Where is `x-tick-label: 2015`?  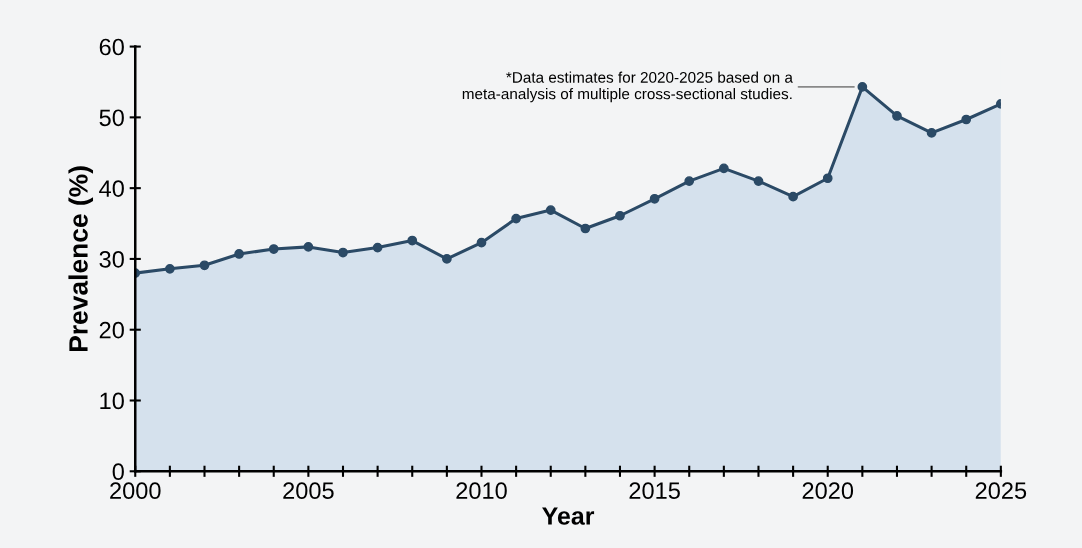
x-tick-label: 2015 is located at coordinates (654, 491).